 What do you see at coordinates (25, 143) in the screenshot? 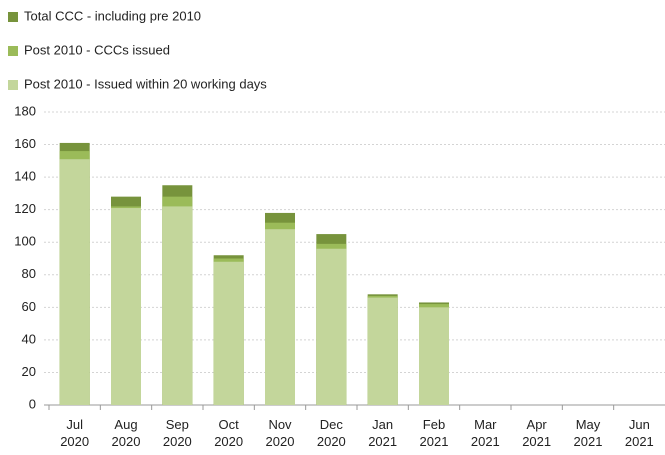
I see `y-tick-label: 160` at bounding box center [25, 143].